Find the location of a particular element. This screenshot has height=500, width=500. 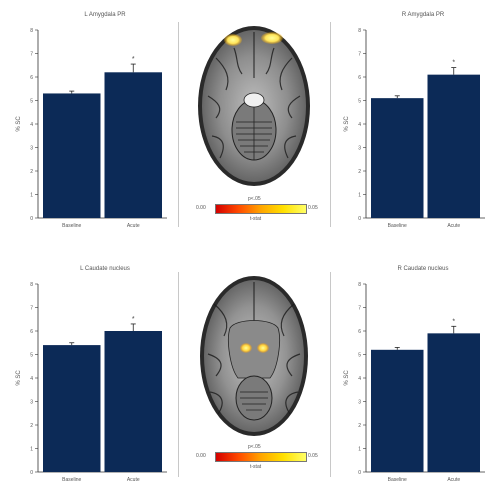

colorbar-top: p<.05 0.00 0.05 t-stat is located at coordinates (257, 211).